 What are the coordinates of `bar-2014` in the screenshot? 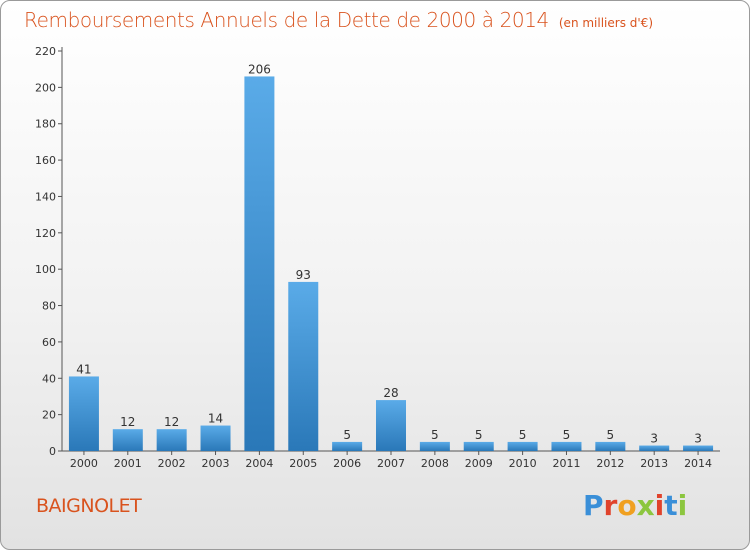 It's located at (698, 448).